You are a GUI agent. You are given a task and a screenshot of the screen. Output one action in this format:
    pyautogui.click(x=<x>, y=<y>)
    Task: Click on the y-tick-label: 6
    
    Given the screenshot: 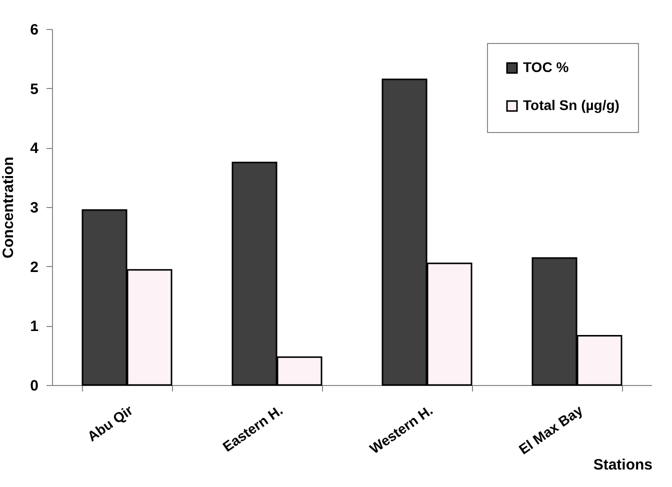 What is the action you would take?
    pyautogui.click(x=34, y=30)
    